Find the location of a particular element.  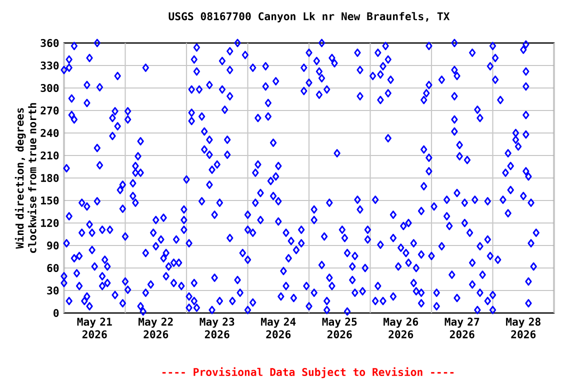

y-tick-label: 60 is located at coordinates (53, 268).